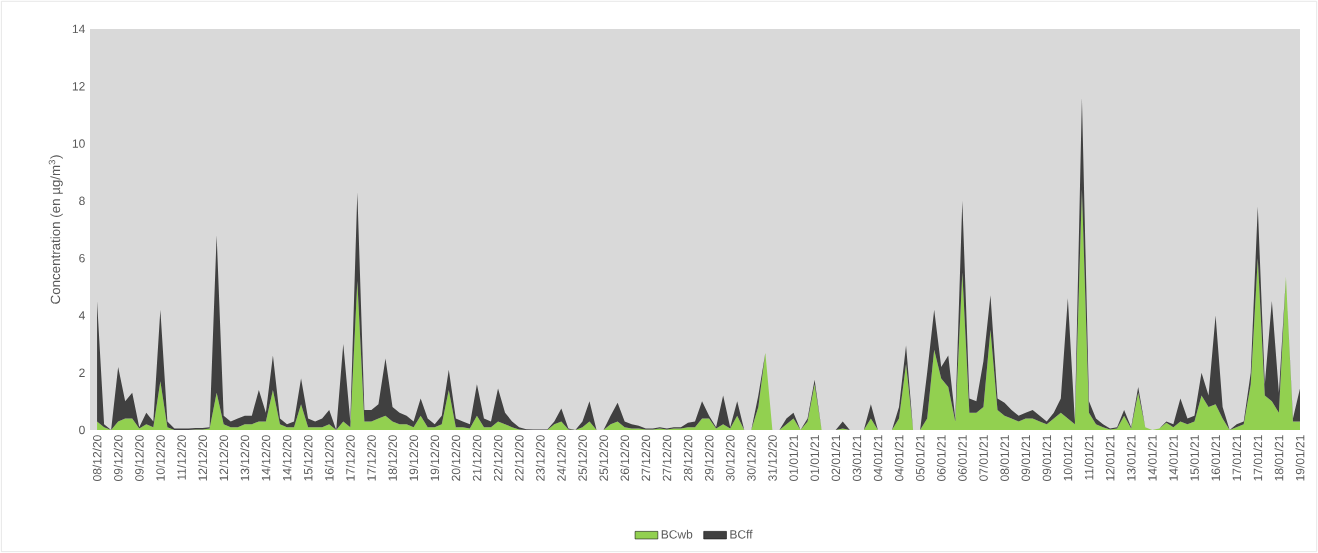 The height and width of the screenshot is (553, 1318). What do you see at coordinates (477, 458) in the screenshot?
I see `x-tick-label: 21/12/20` at bounding box center [477, 458].